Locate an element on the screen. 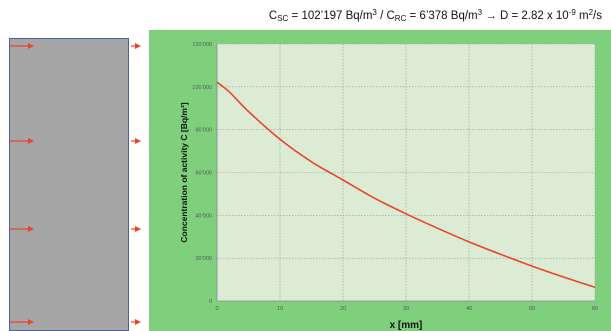  y-axis-title: Concentration of activity C [Bq/m³] is located at coordinates (184, 172).